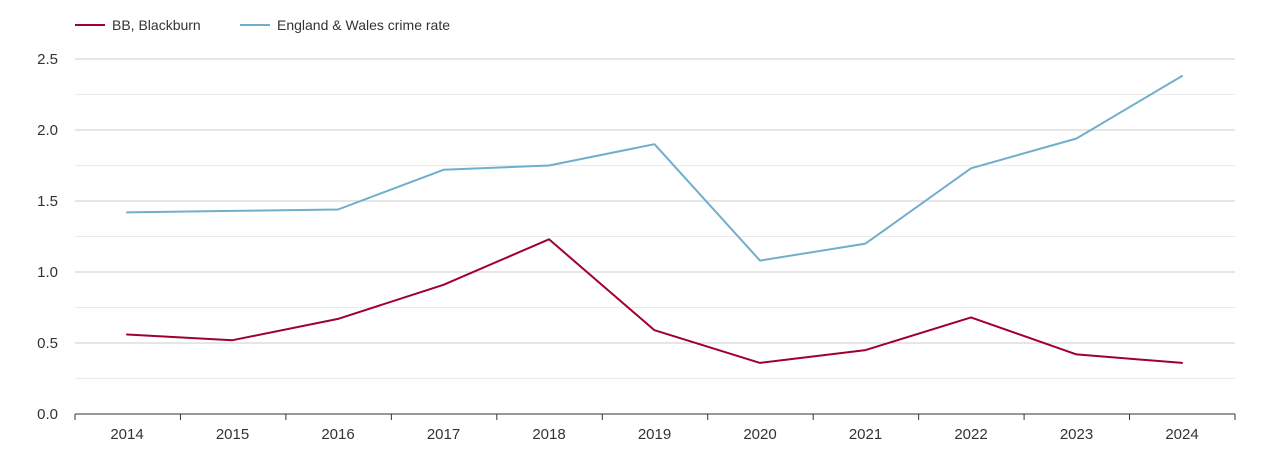 This screenshot has width=1270, height=450. What do you see at coordinates (548, 434) in the screenshot?
I see `x-tick-label: 2018` at bounding box center [548, 434].